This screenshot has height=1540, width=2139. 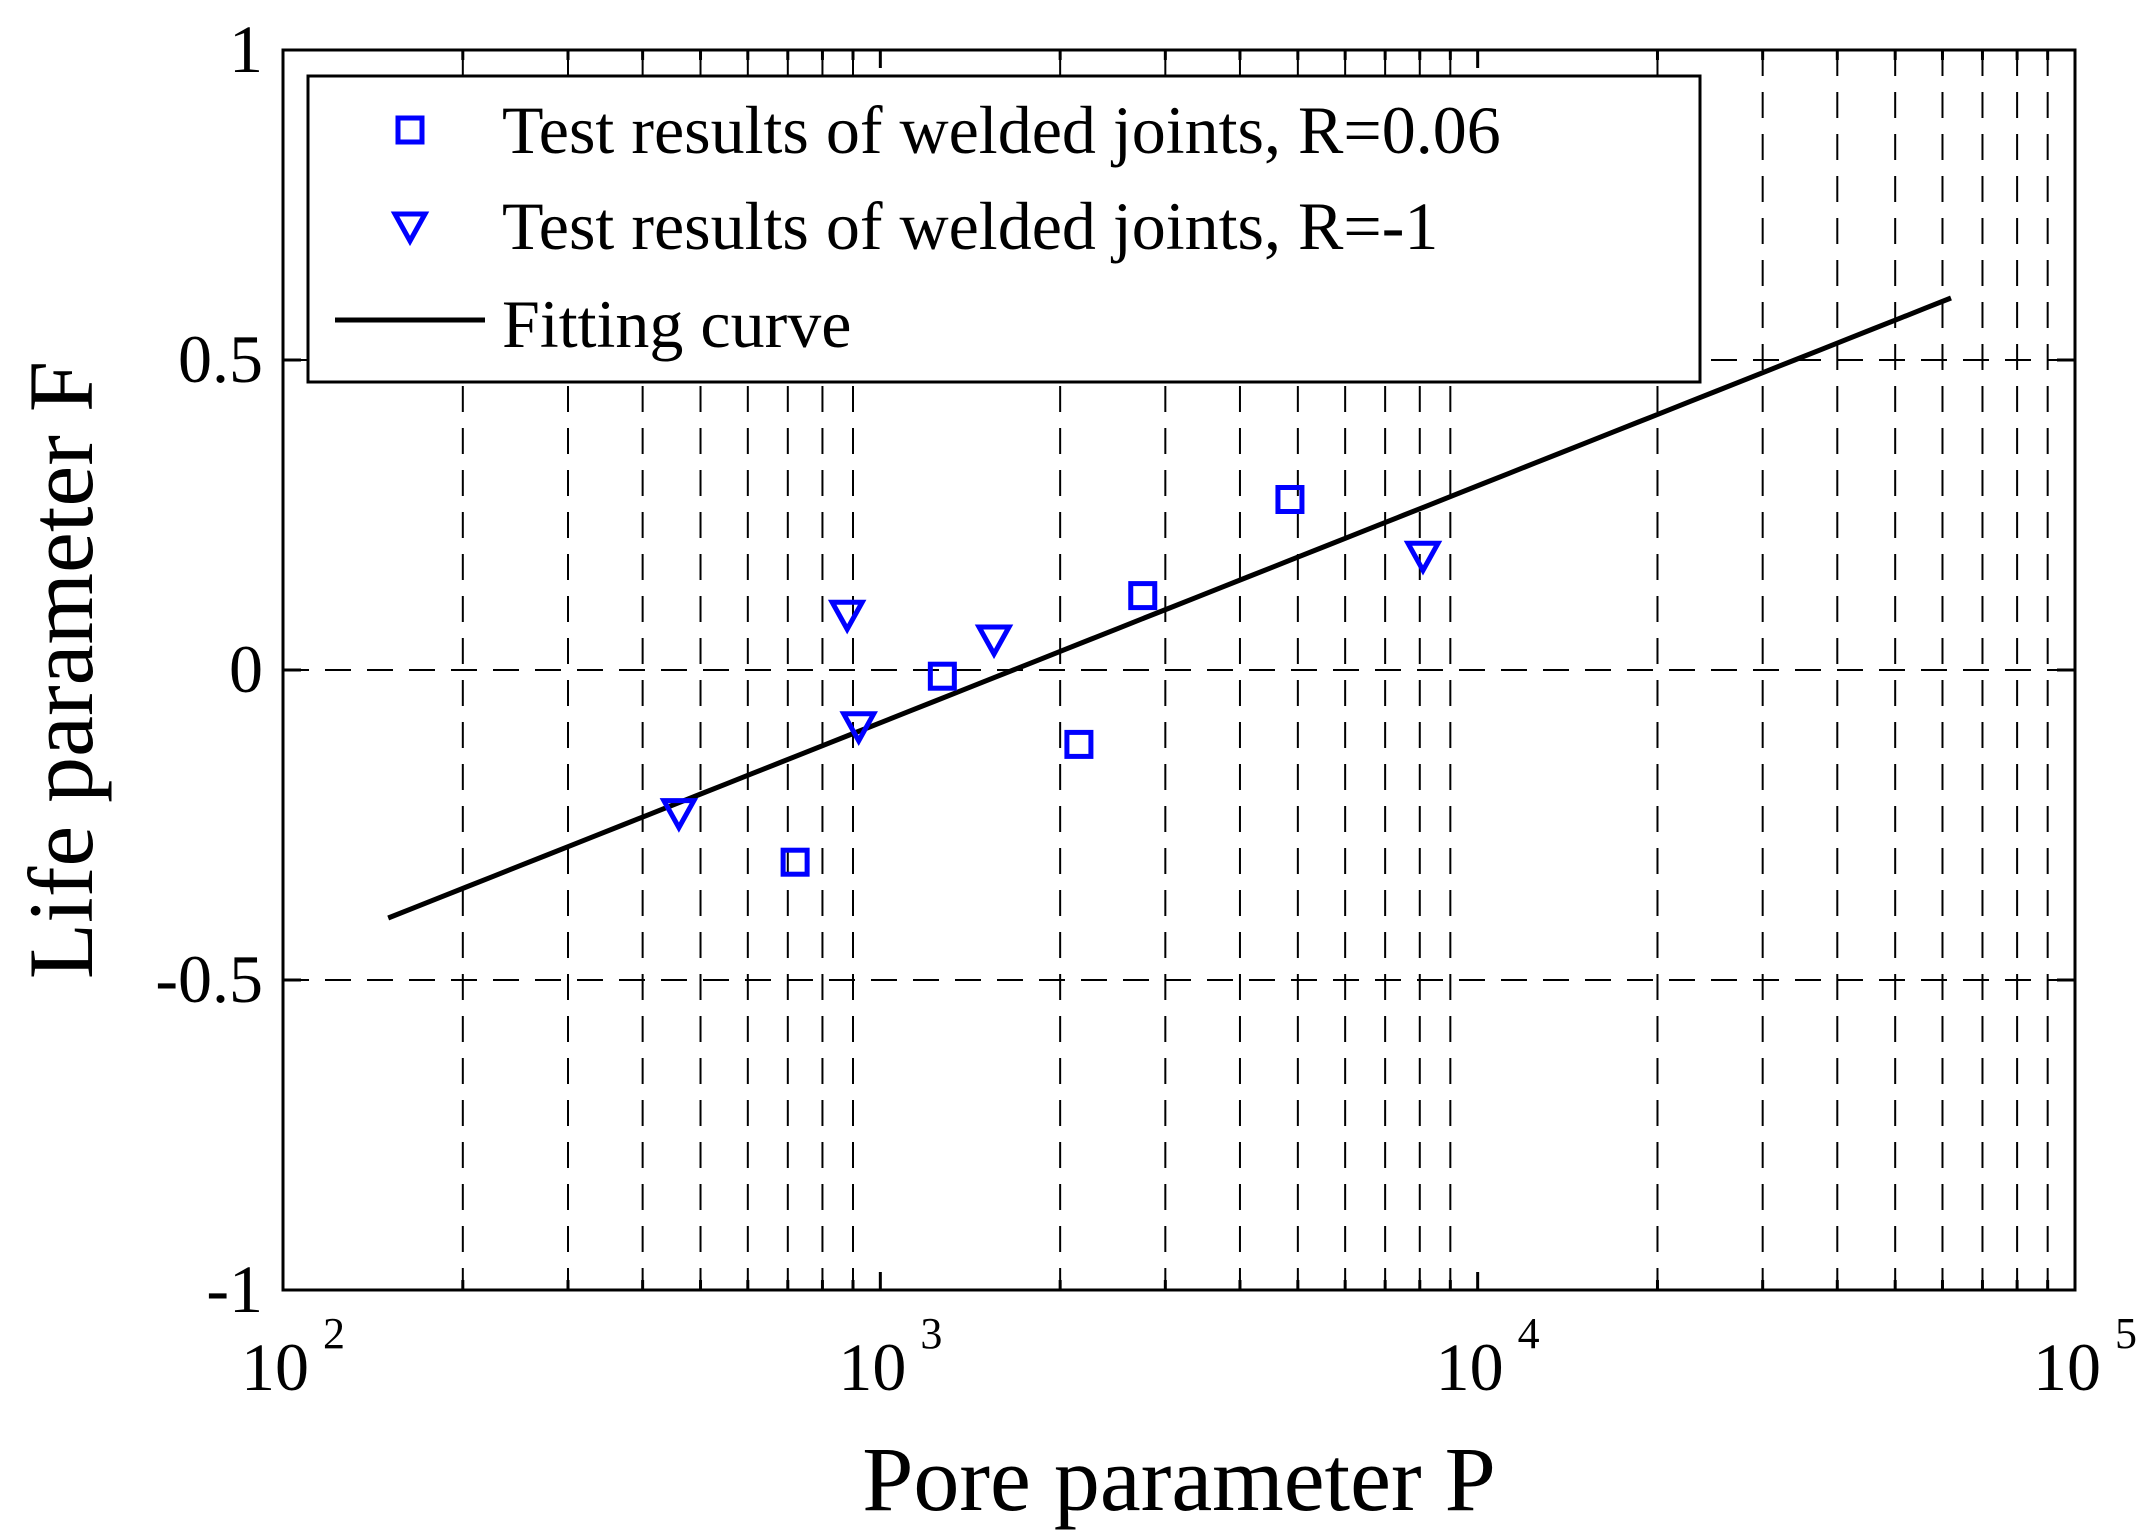 What do you see at coordinates (1529, 1333) in the screenshot?
I see `x-tick-label-exponent: 4` at bounding box center [1529, 1333].